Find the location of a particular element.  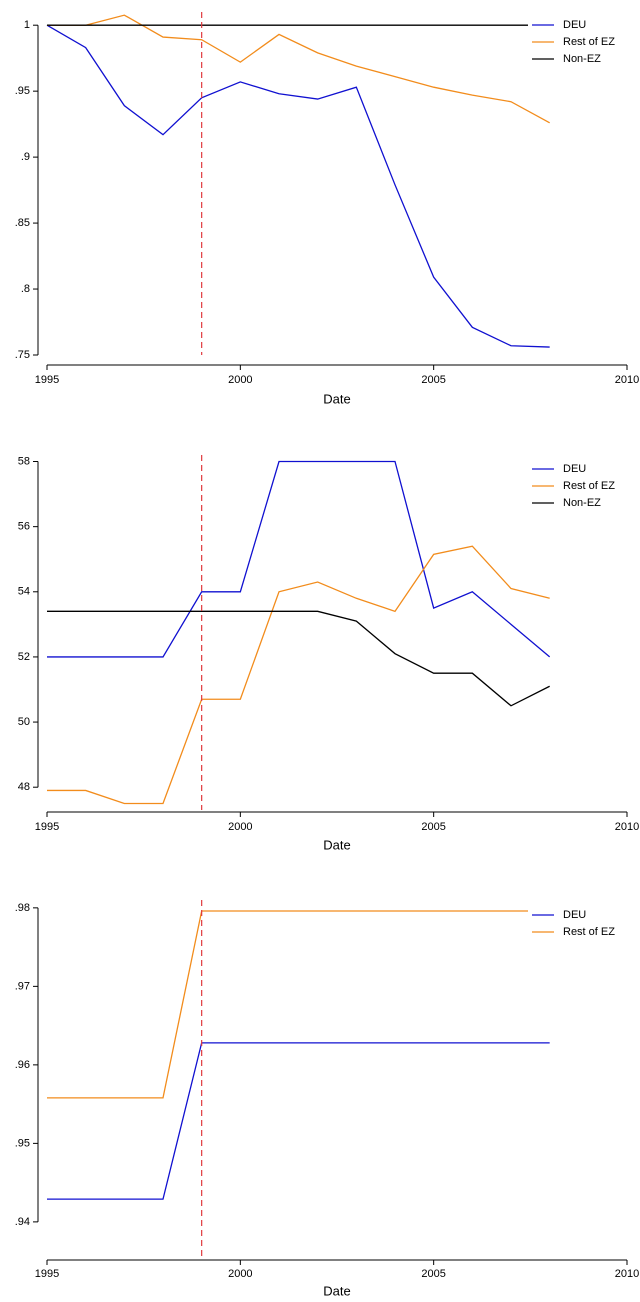

y-tick-label: .96 is located at coordinates (22, 1065).